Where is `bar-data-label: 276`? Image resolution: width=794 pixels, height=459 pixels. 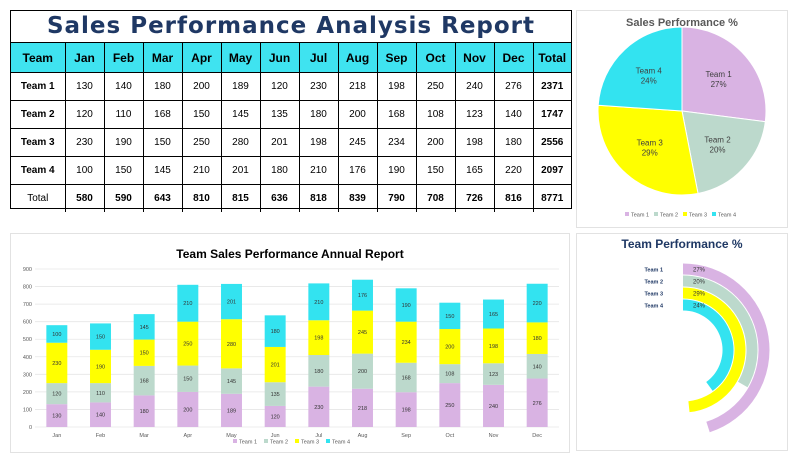
bar-data-label: 276 is located at coordinates (537, 404).